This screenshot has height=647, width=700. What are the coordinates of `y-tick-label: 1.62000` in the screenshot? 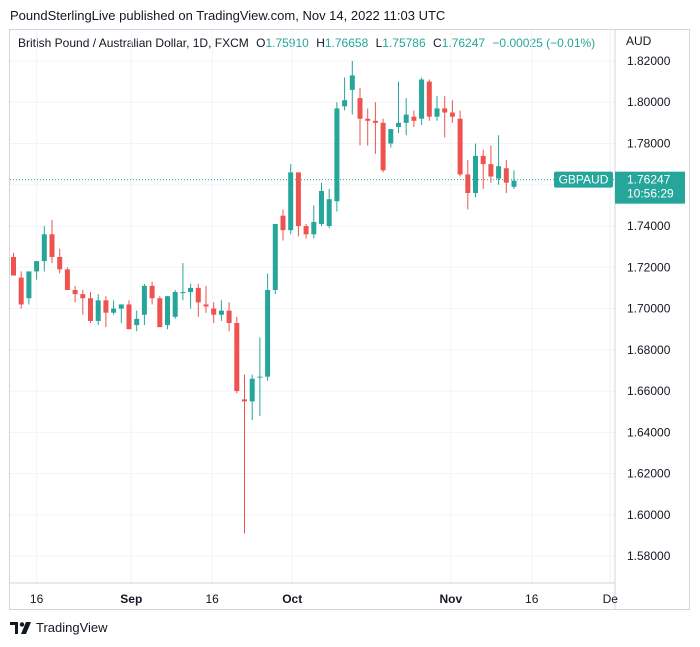 It's located at (649, 474).